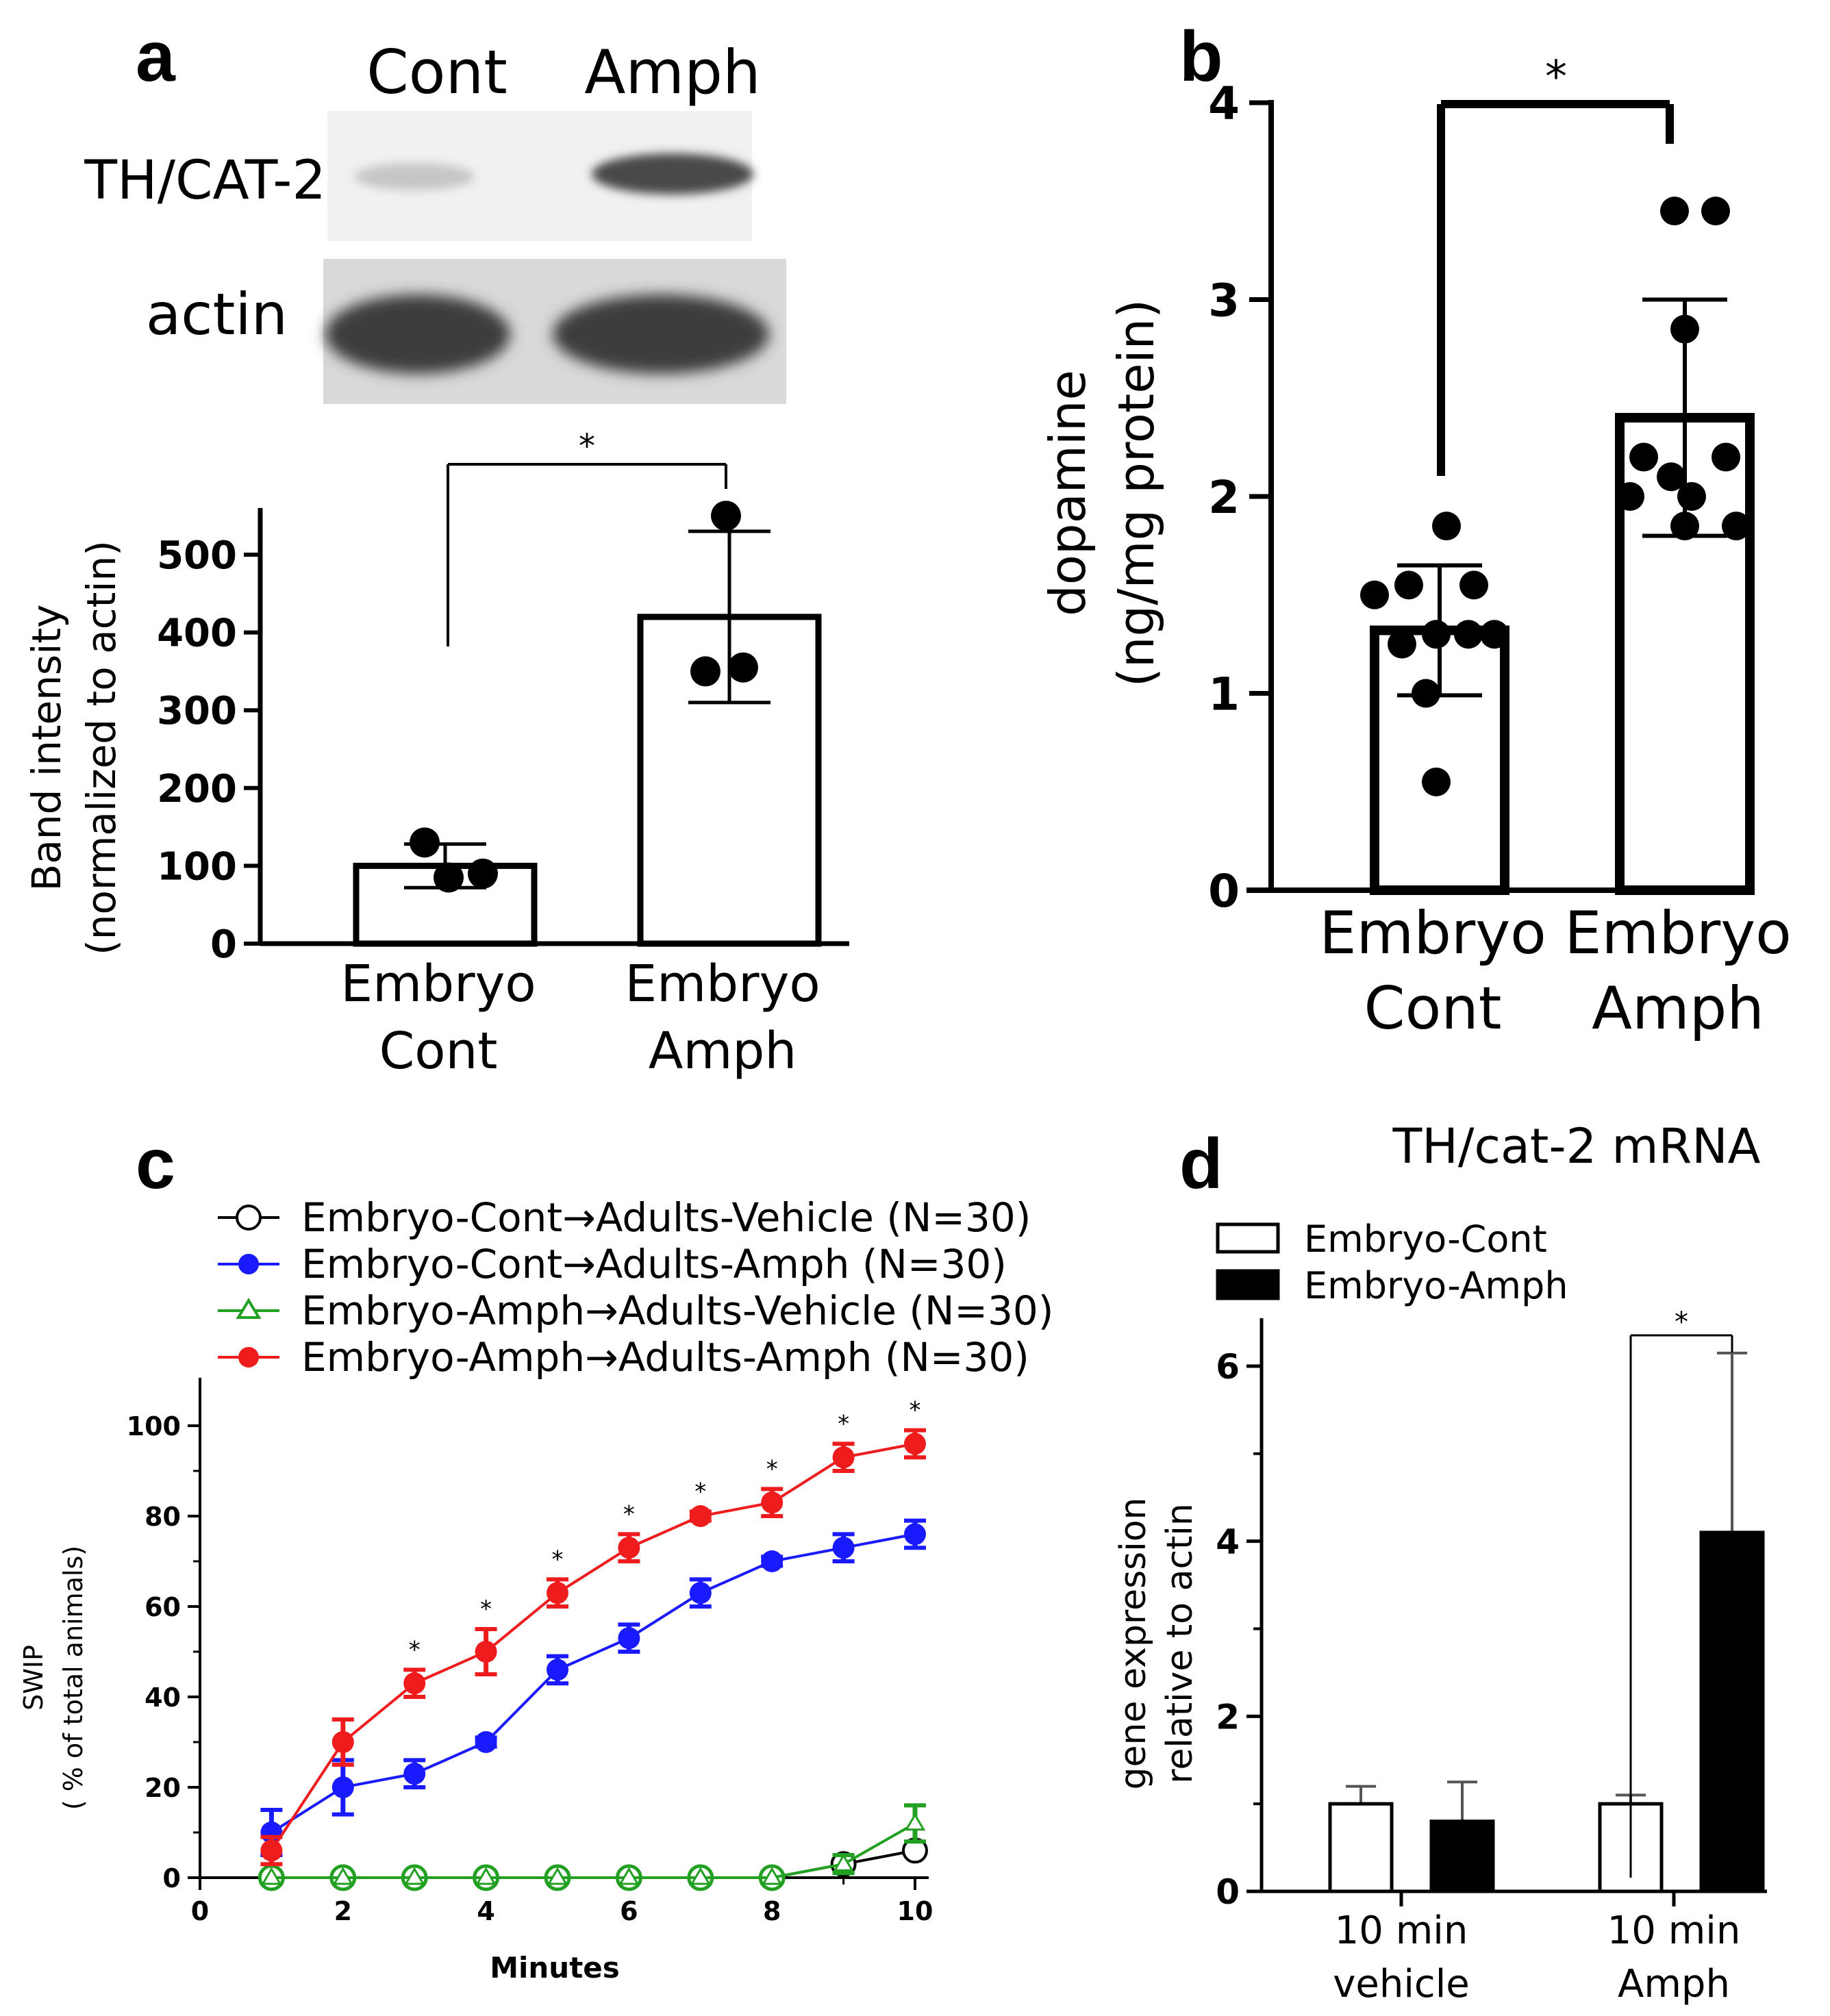 The width and height of the screenshot is (1830, 2016). Describe the element at coordinates (672, 173) in the screenshot. I see `blot-band-th-amph` at that location.